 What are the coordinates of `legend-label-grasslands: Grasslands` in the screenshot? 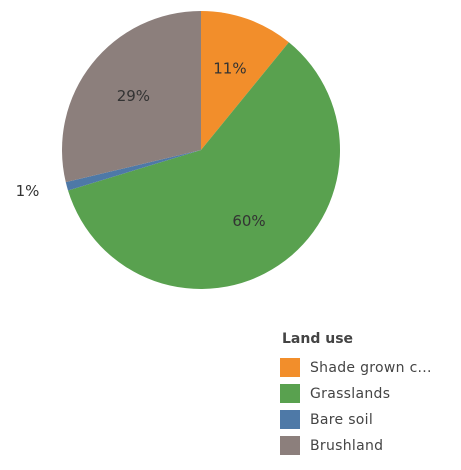 It's located at (350, 393).